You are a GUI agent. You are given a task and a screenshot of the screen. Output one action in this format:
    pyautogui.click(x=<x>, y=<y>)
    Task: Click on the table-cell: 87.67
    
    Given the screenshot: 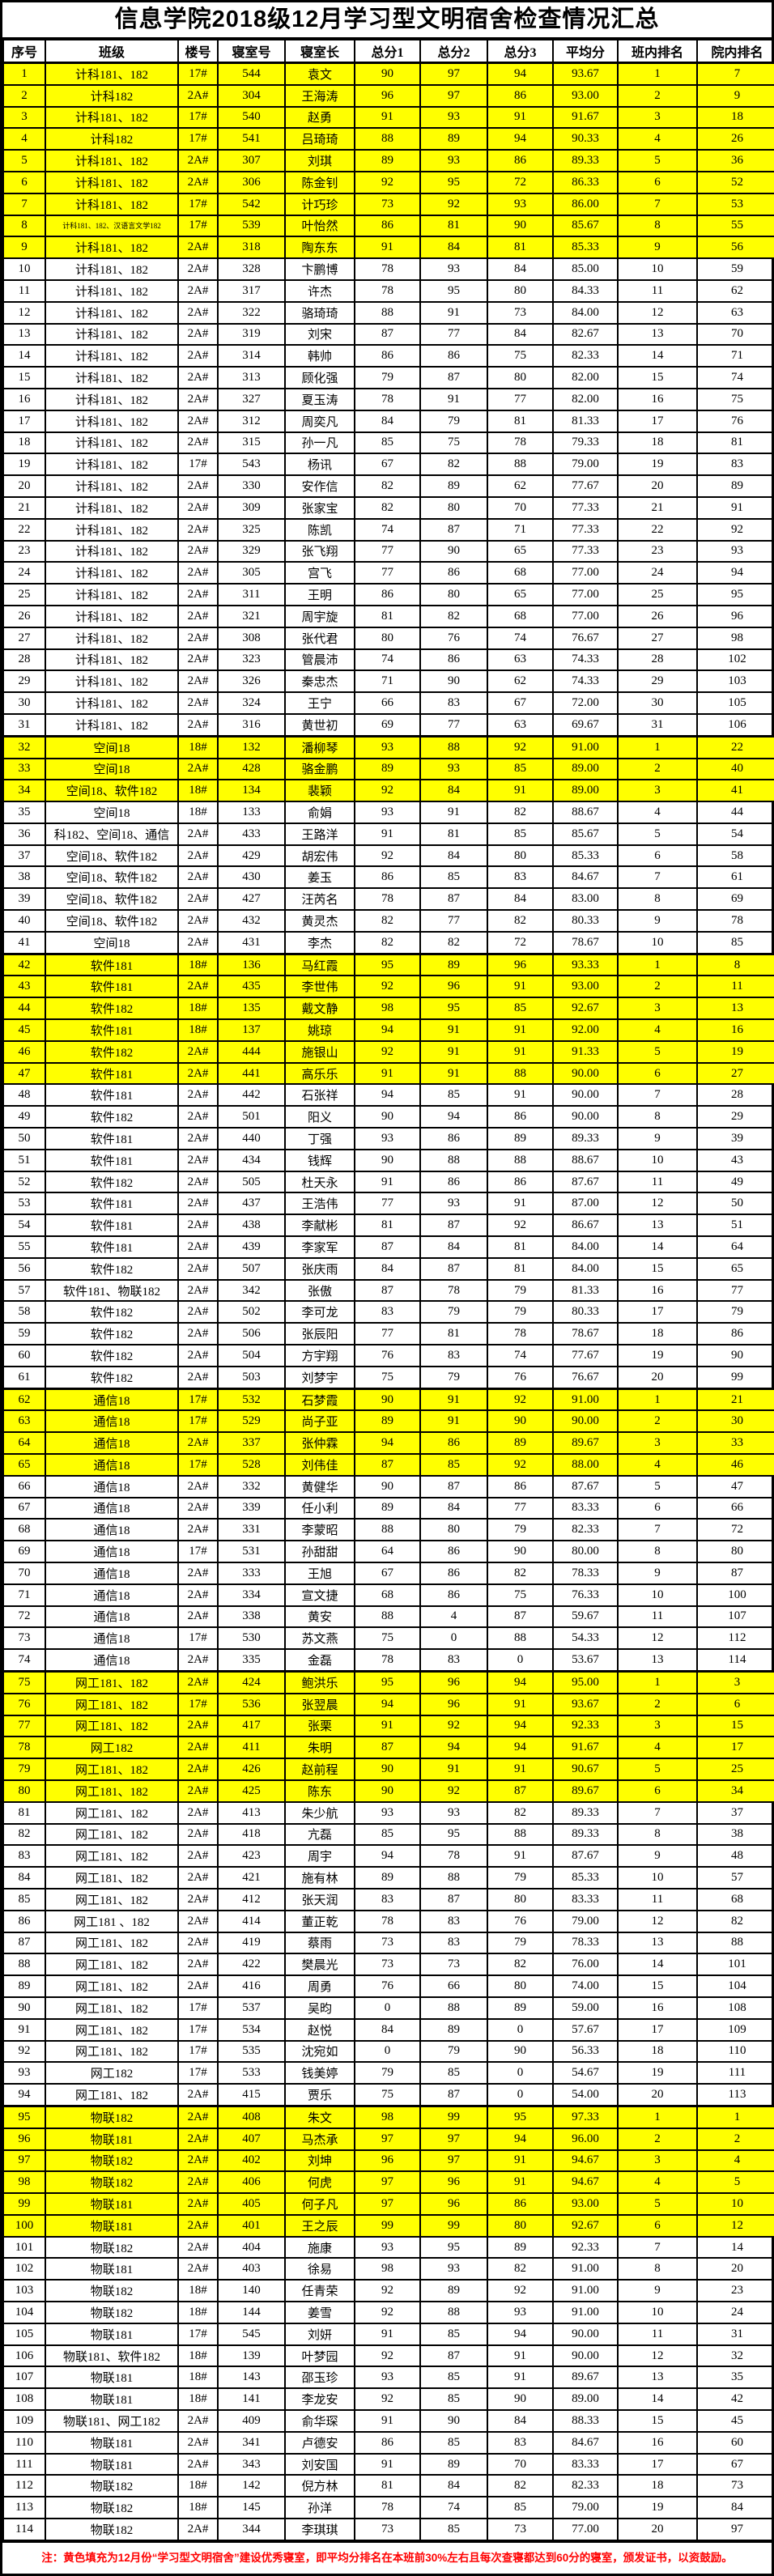 What is the action you would take?
    pyautogui.click(x=586, y=1182)
    